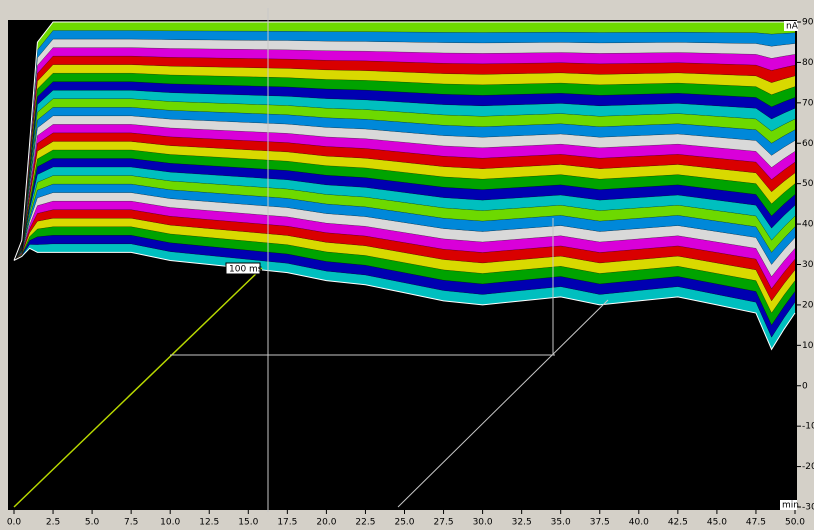 Image resolution: width=814 pixels, height=530 pixels. Describe the element at coordinates (170, 523) in the screenshot. I see `x-tick-label: 10.0` at that location.